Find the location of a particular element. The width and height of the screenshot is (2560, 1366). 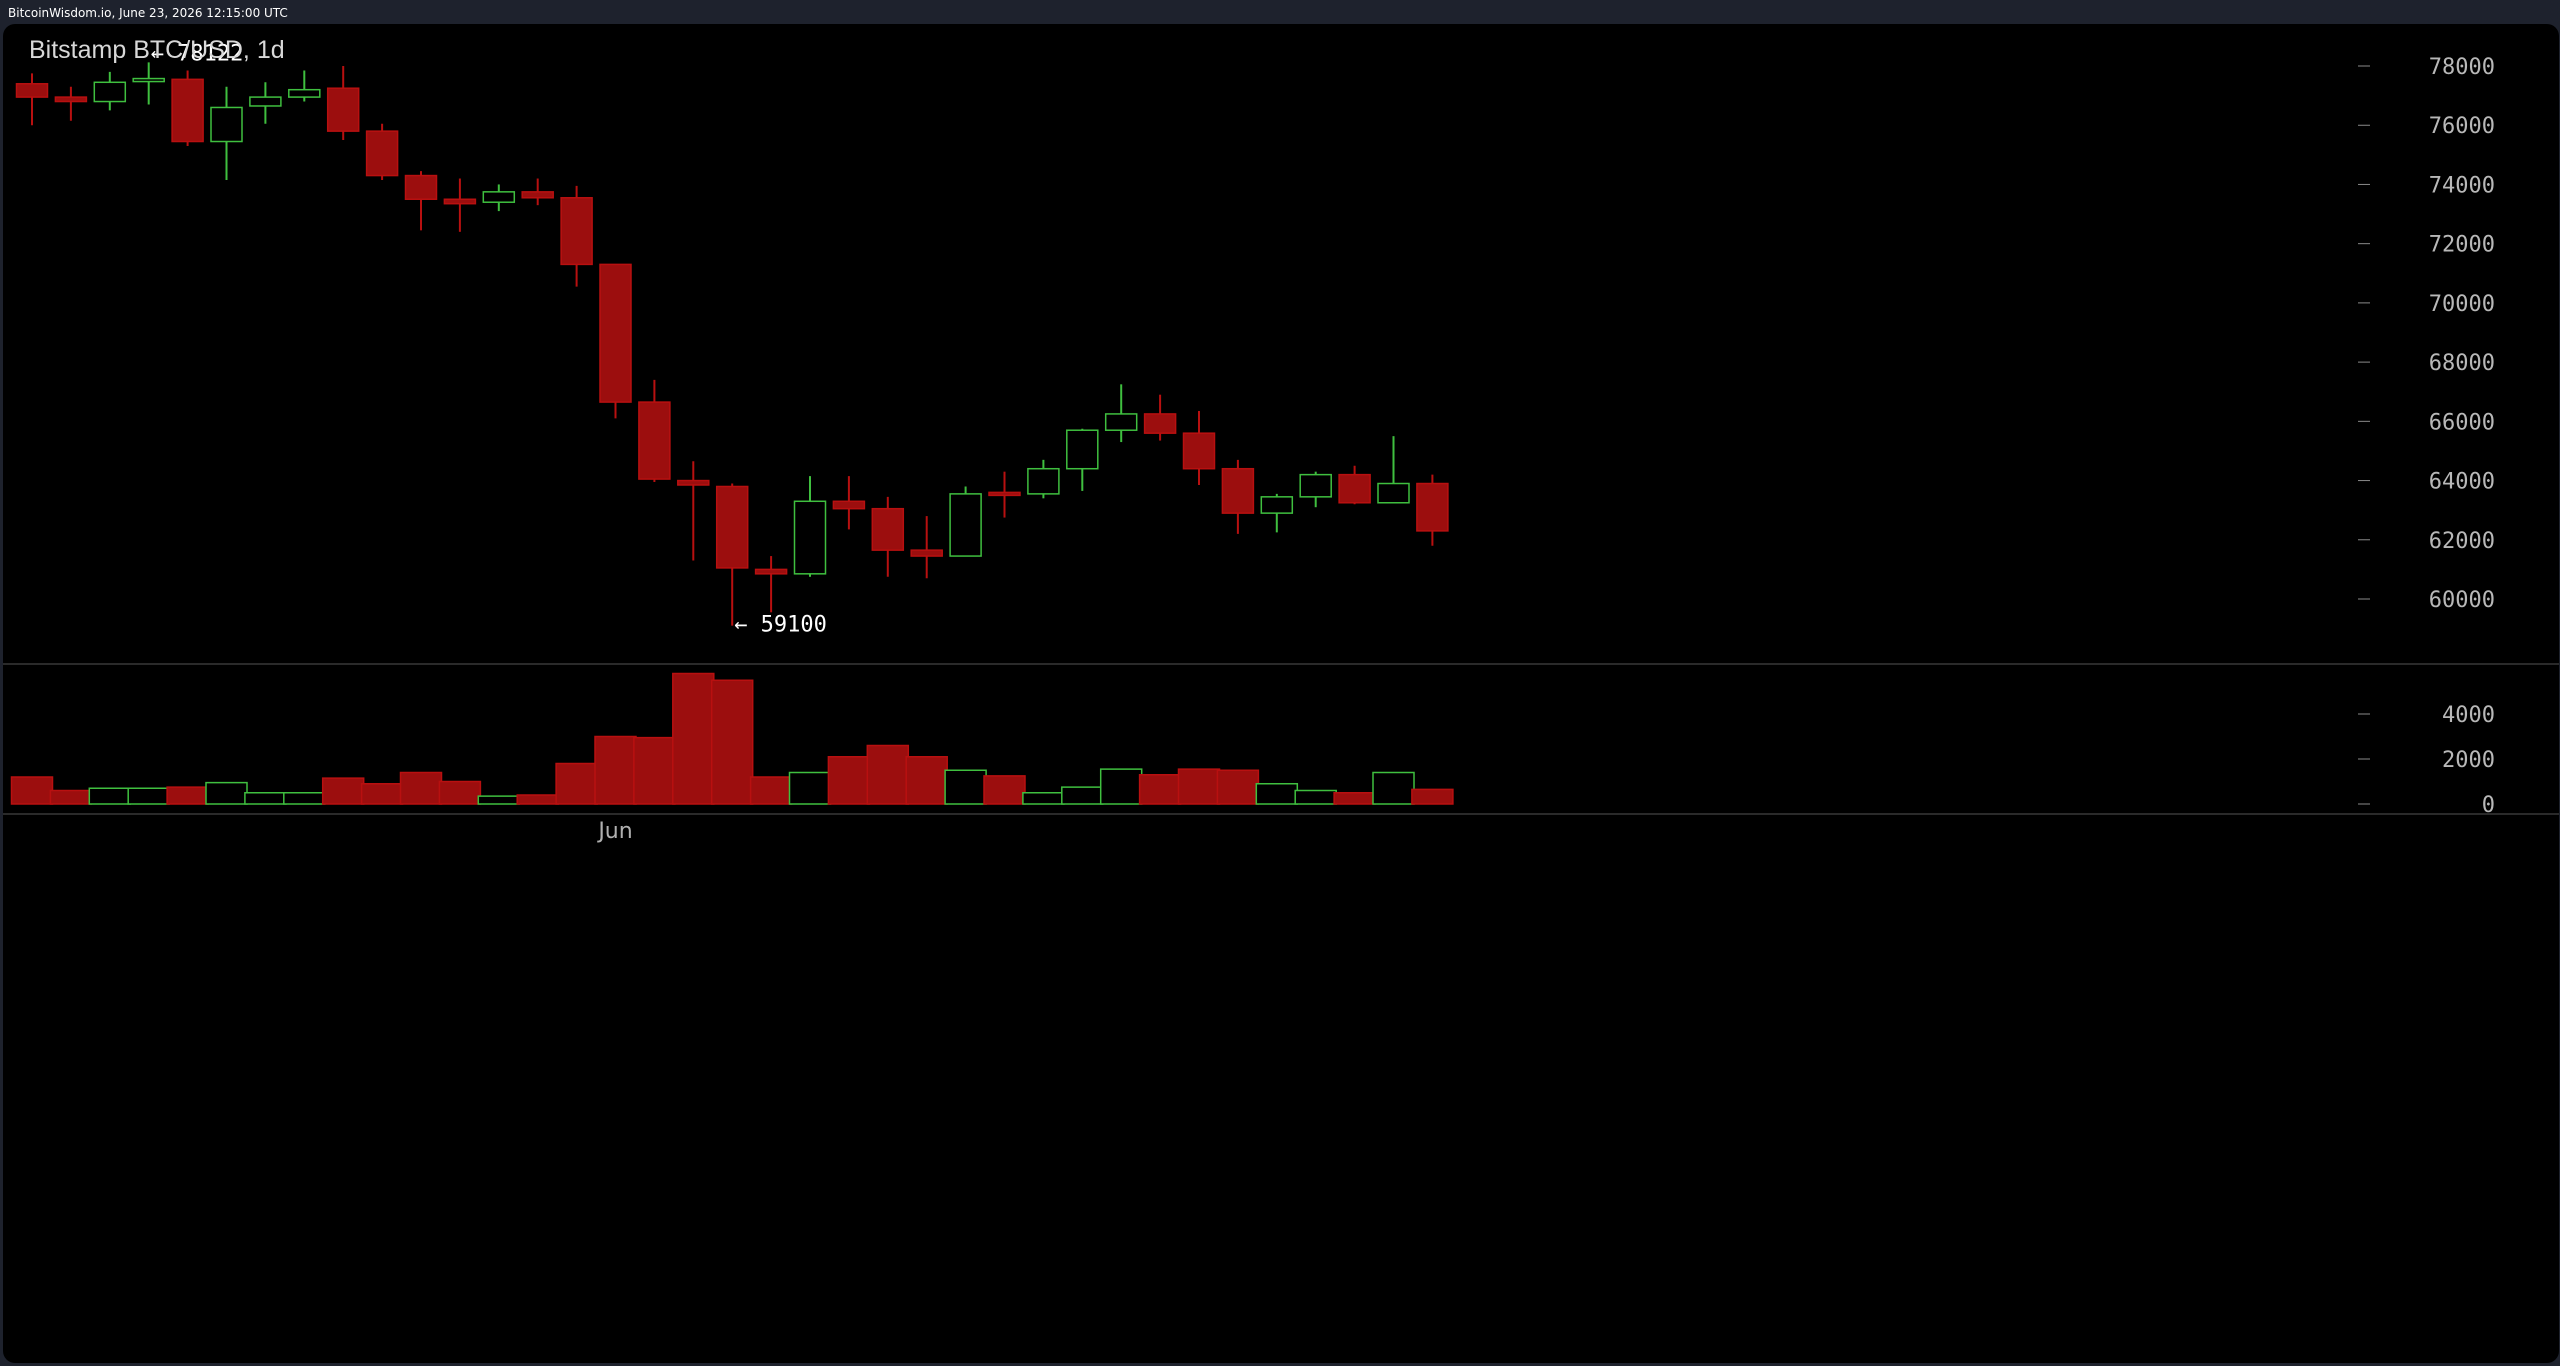

price-tick-label: 76000 is located at coordinates (2462, 126).